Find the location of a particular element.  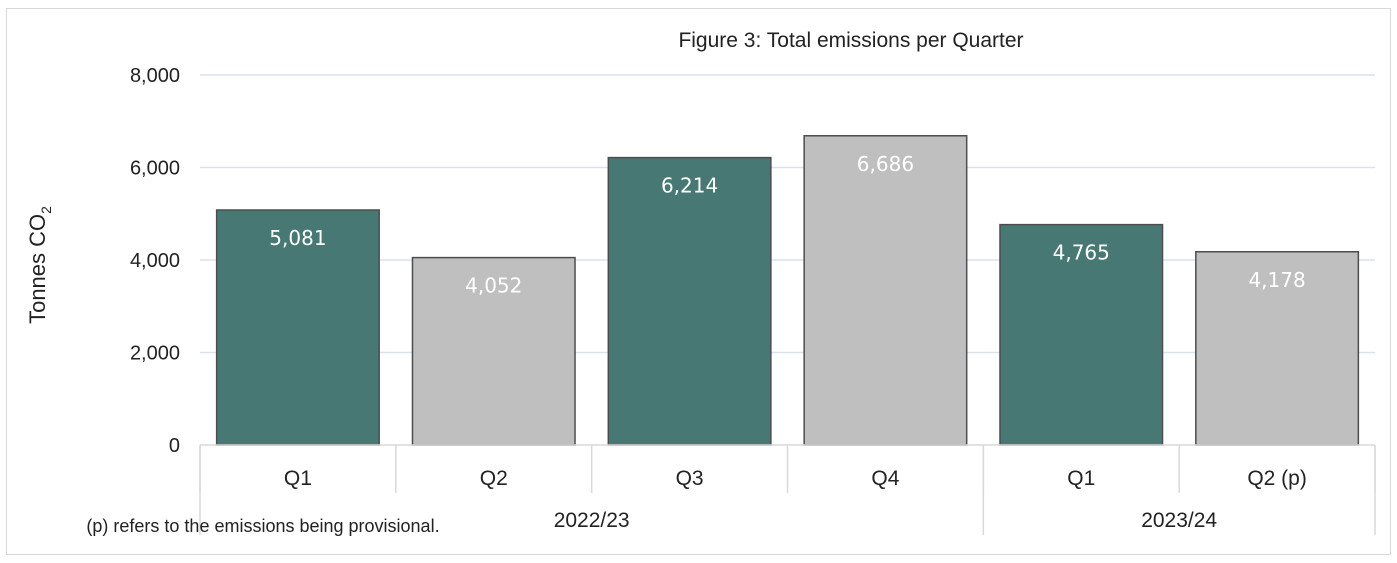

data-label: 4,765 is located at coordinates (1081, 253).